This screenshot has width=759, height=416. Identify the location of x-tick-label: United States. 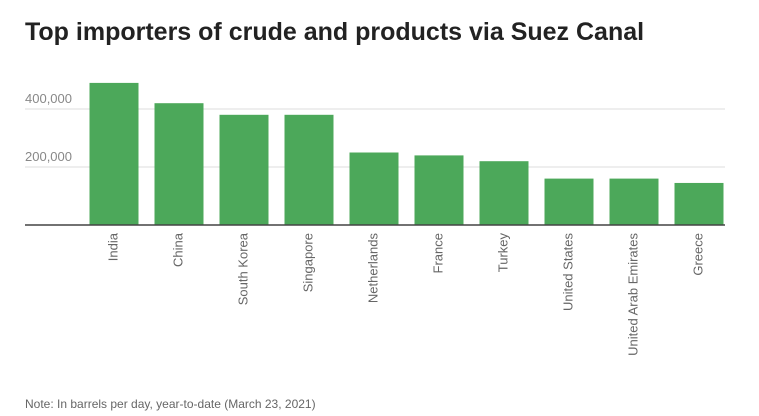
(567, 272).